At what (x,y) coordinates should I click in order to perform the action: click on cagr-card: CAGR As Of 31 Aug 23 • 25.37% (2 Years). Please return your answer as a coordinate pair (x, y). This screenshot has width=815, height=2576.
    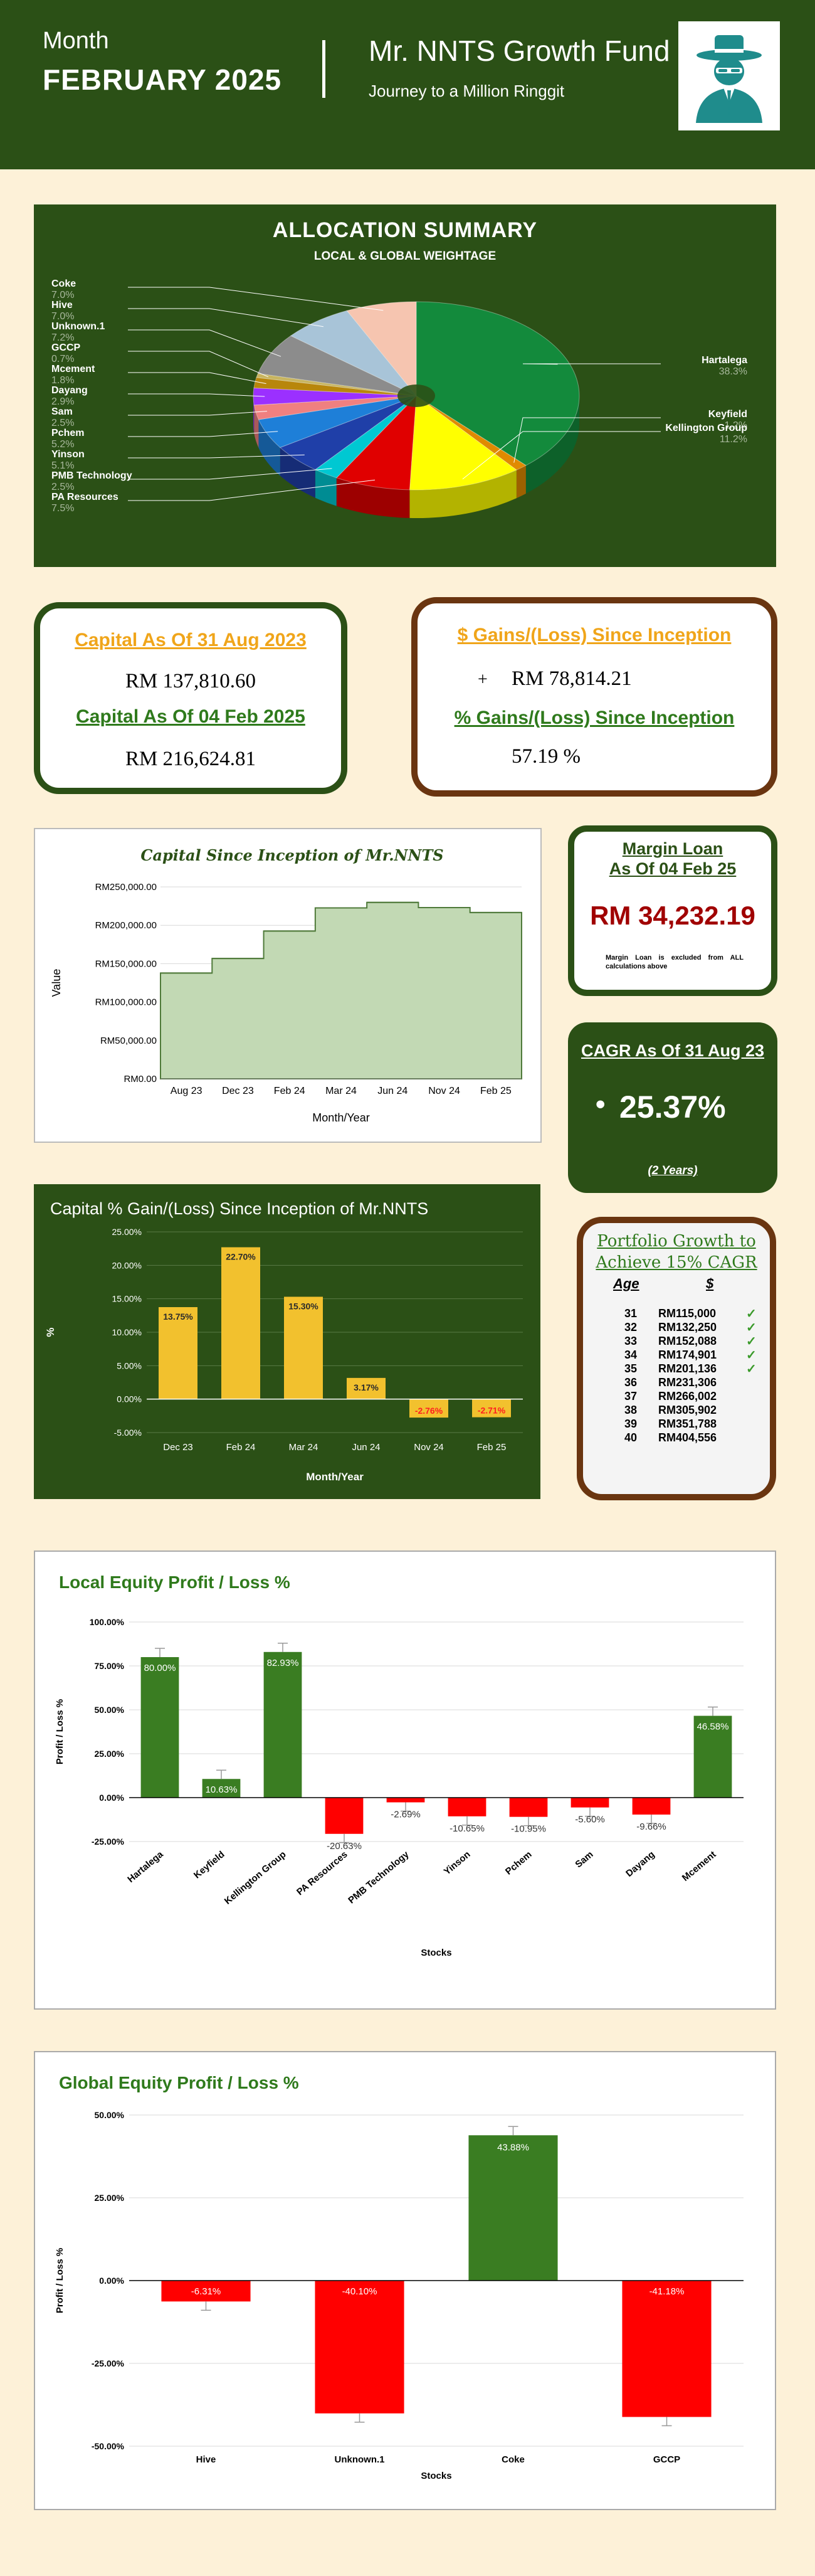
    Looking at the image, I should click on (672, 1107).